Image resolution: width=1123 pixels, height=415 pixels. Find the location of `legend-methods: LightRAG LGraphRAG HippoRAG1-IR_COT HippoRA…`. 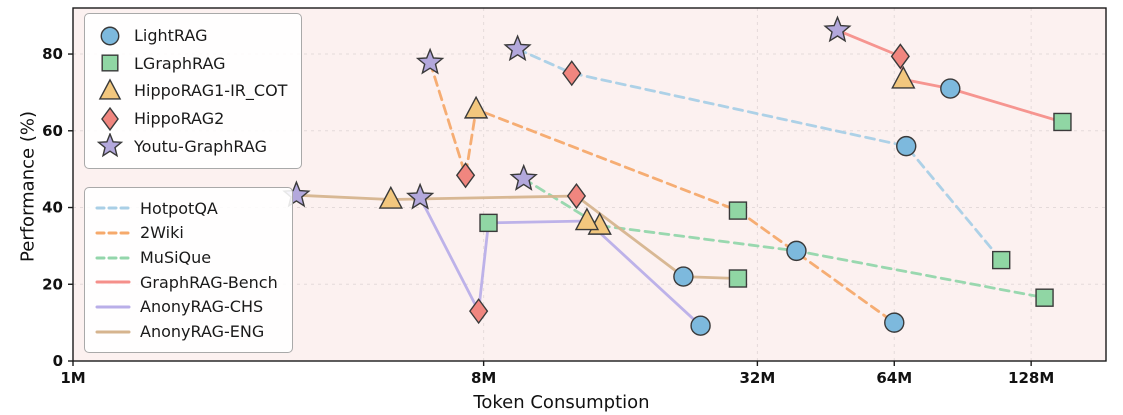

legend-methods: LightRAG LGraphRAG HippoRAG1-IR_COT HippoRA… is located at coordinates (193, 91).